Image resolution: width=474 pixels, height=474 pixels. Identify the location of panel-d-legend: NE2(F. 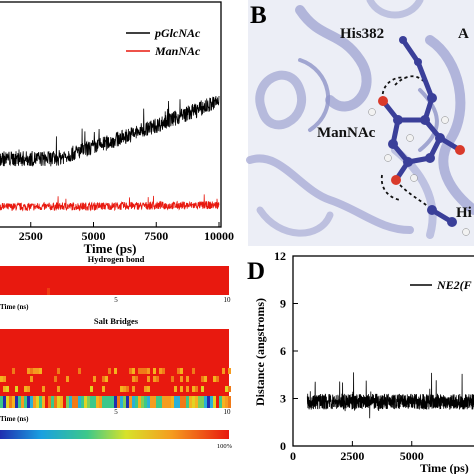
(441, 285).